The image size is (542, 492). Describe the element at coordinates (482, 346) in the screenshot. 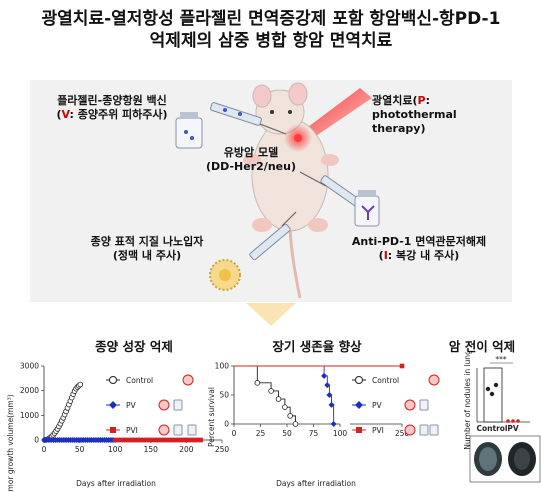

I see `metastasis-panel-title: 암 전이 억제` at that location.